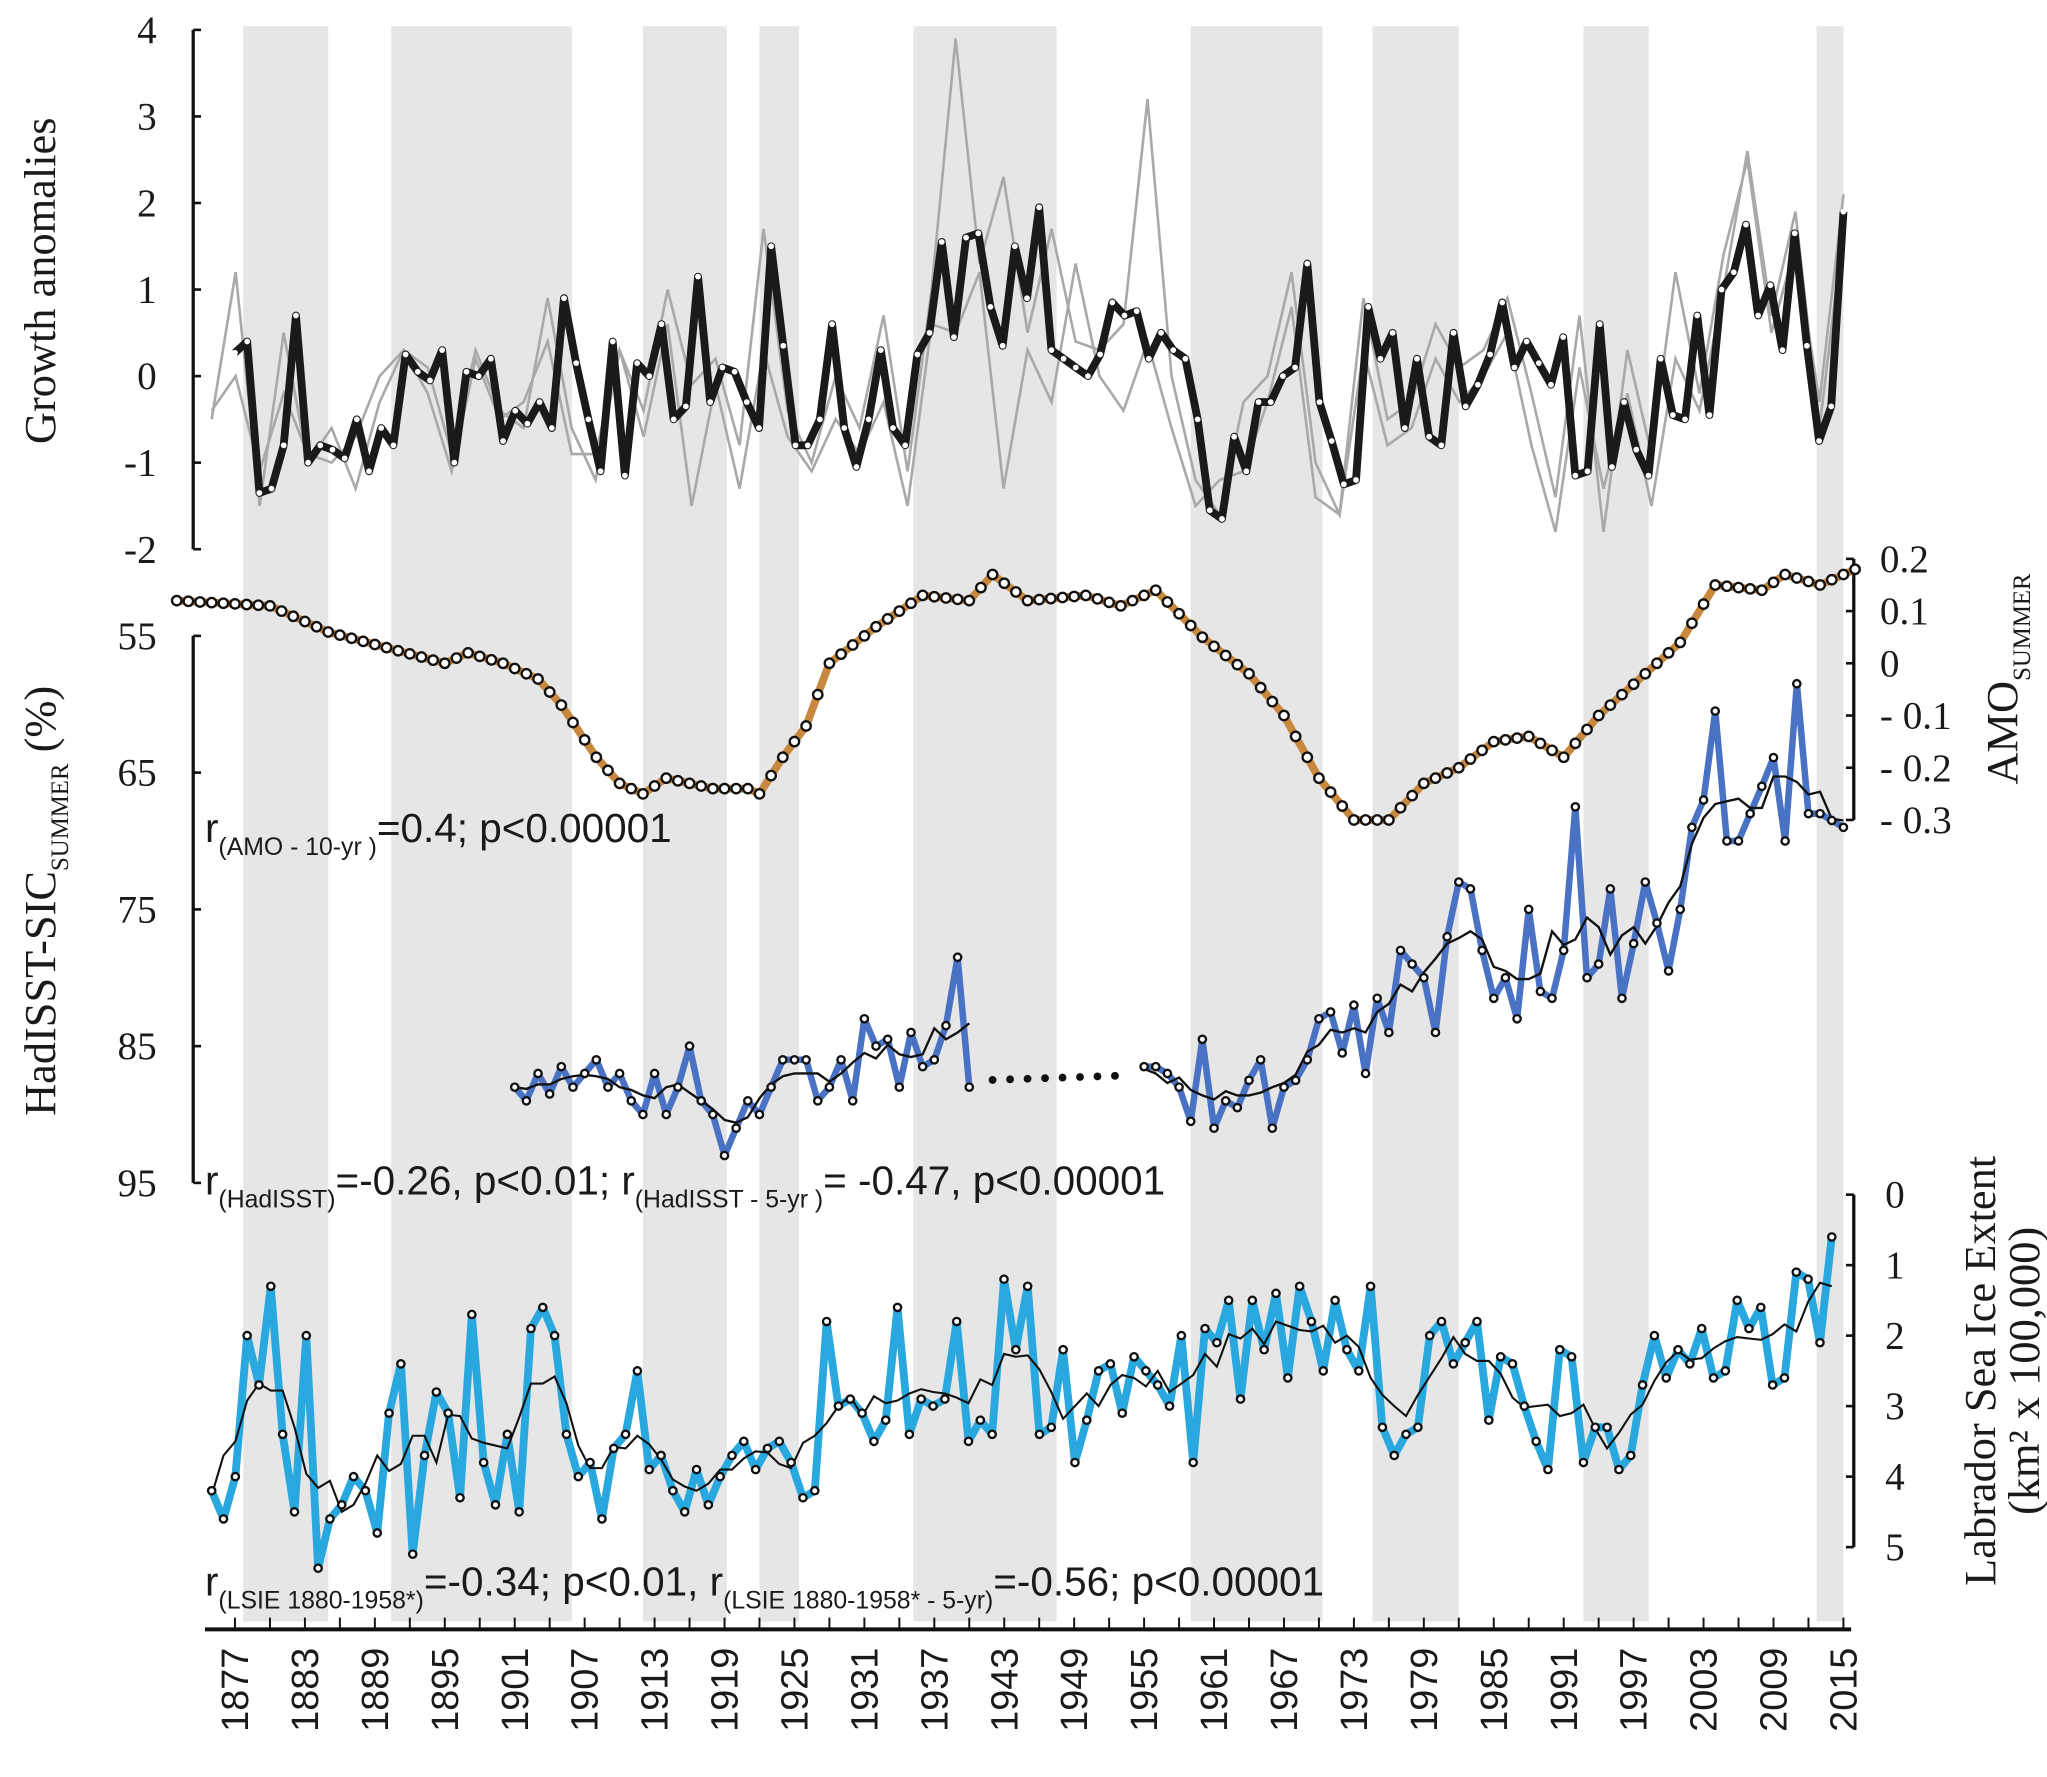 Image resolution: width=2047 pixels, height=1777 pixels. Describe the element at coordinates (137, 909) in the screenshot. I see `hadisst-y-tick-label: 75` at that location.